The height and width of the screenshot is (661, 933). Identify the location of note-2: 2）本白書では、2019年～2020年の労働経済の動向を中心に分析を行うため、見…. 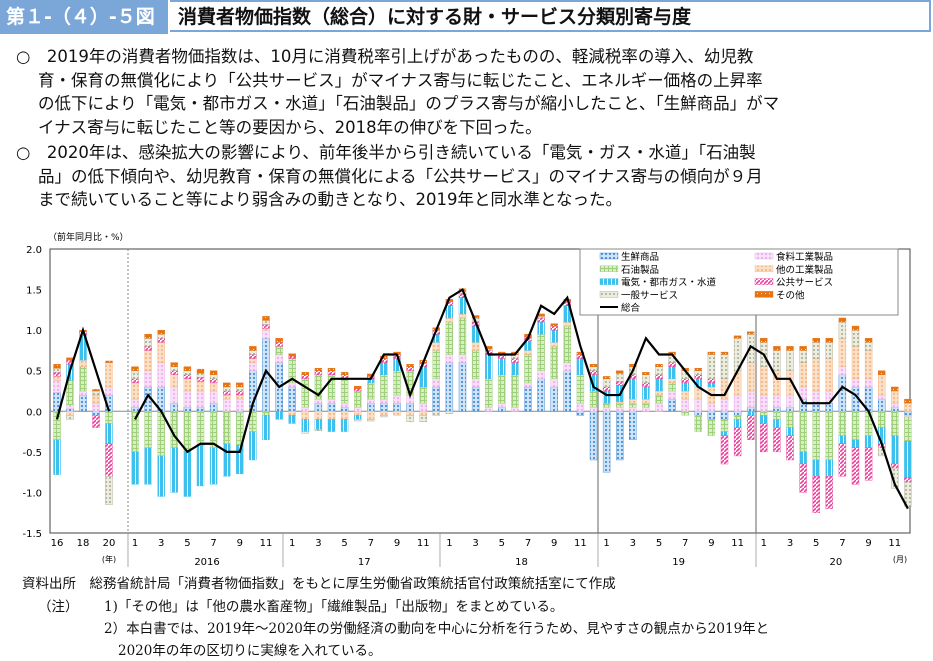
(437, 629).